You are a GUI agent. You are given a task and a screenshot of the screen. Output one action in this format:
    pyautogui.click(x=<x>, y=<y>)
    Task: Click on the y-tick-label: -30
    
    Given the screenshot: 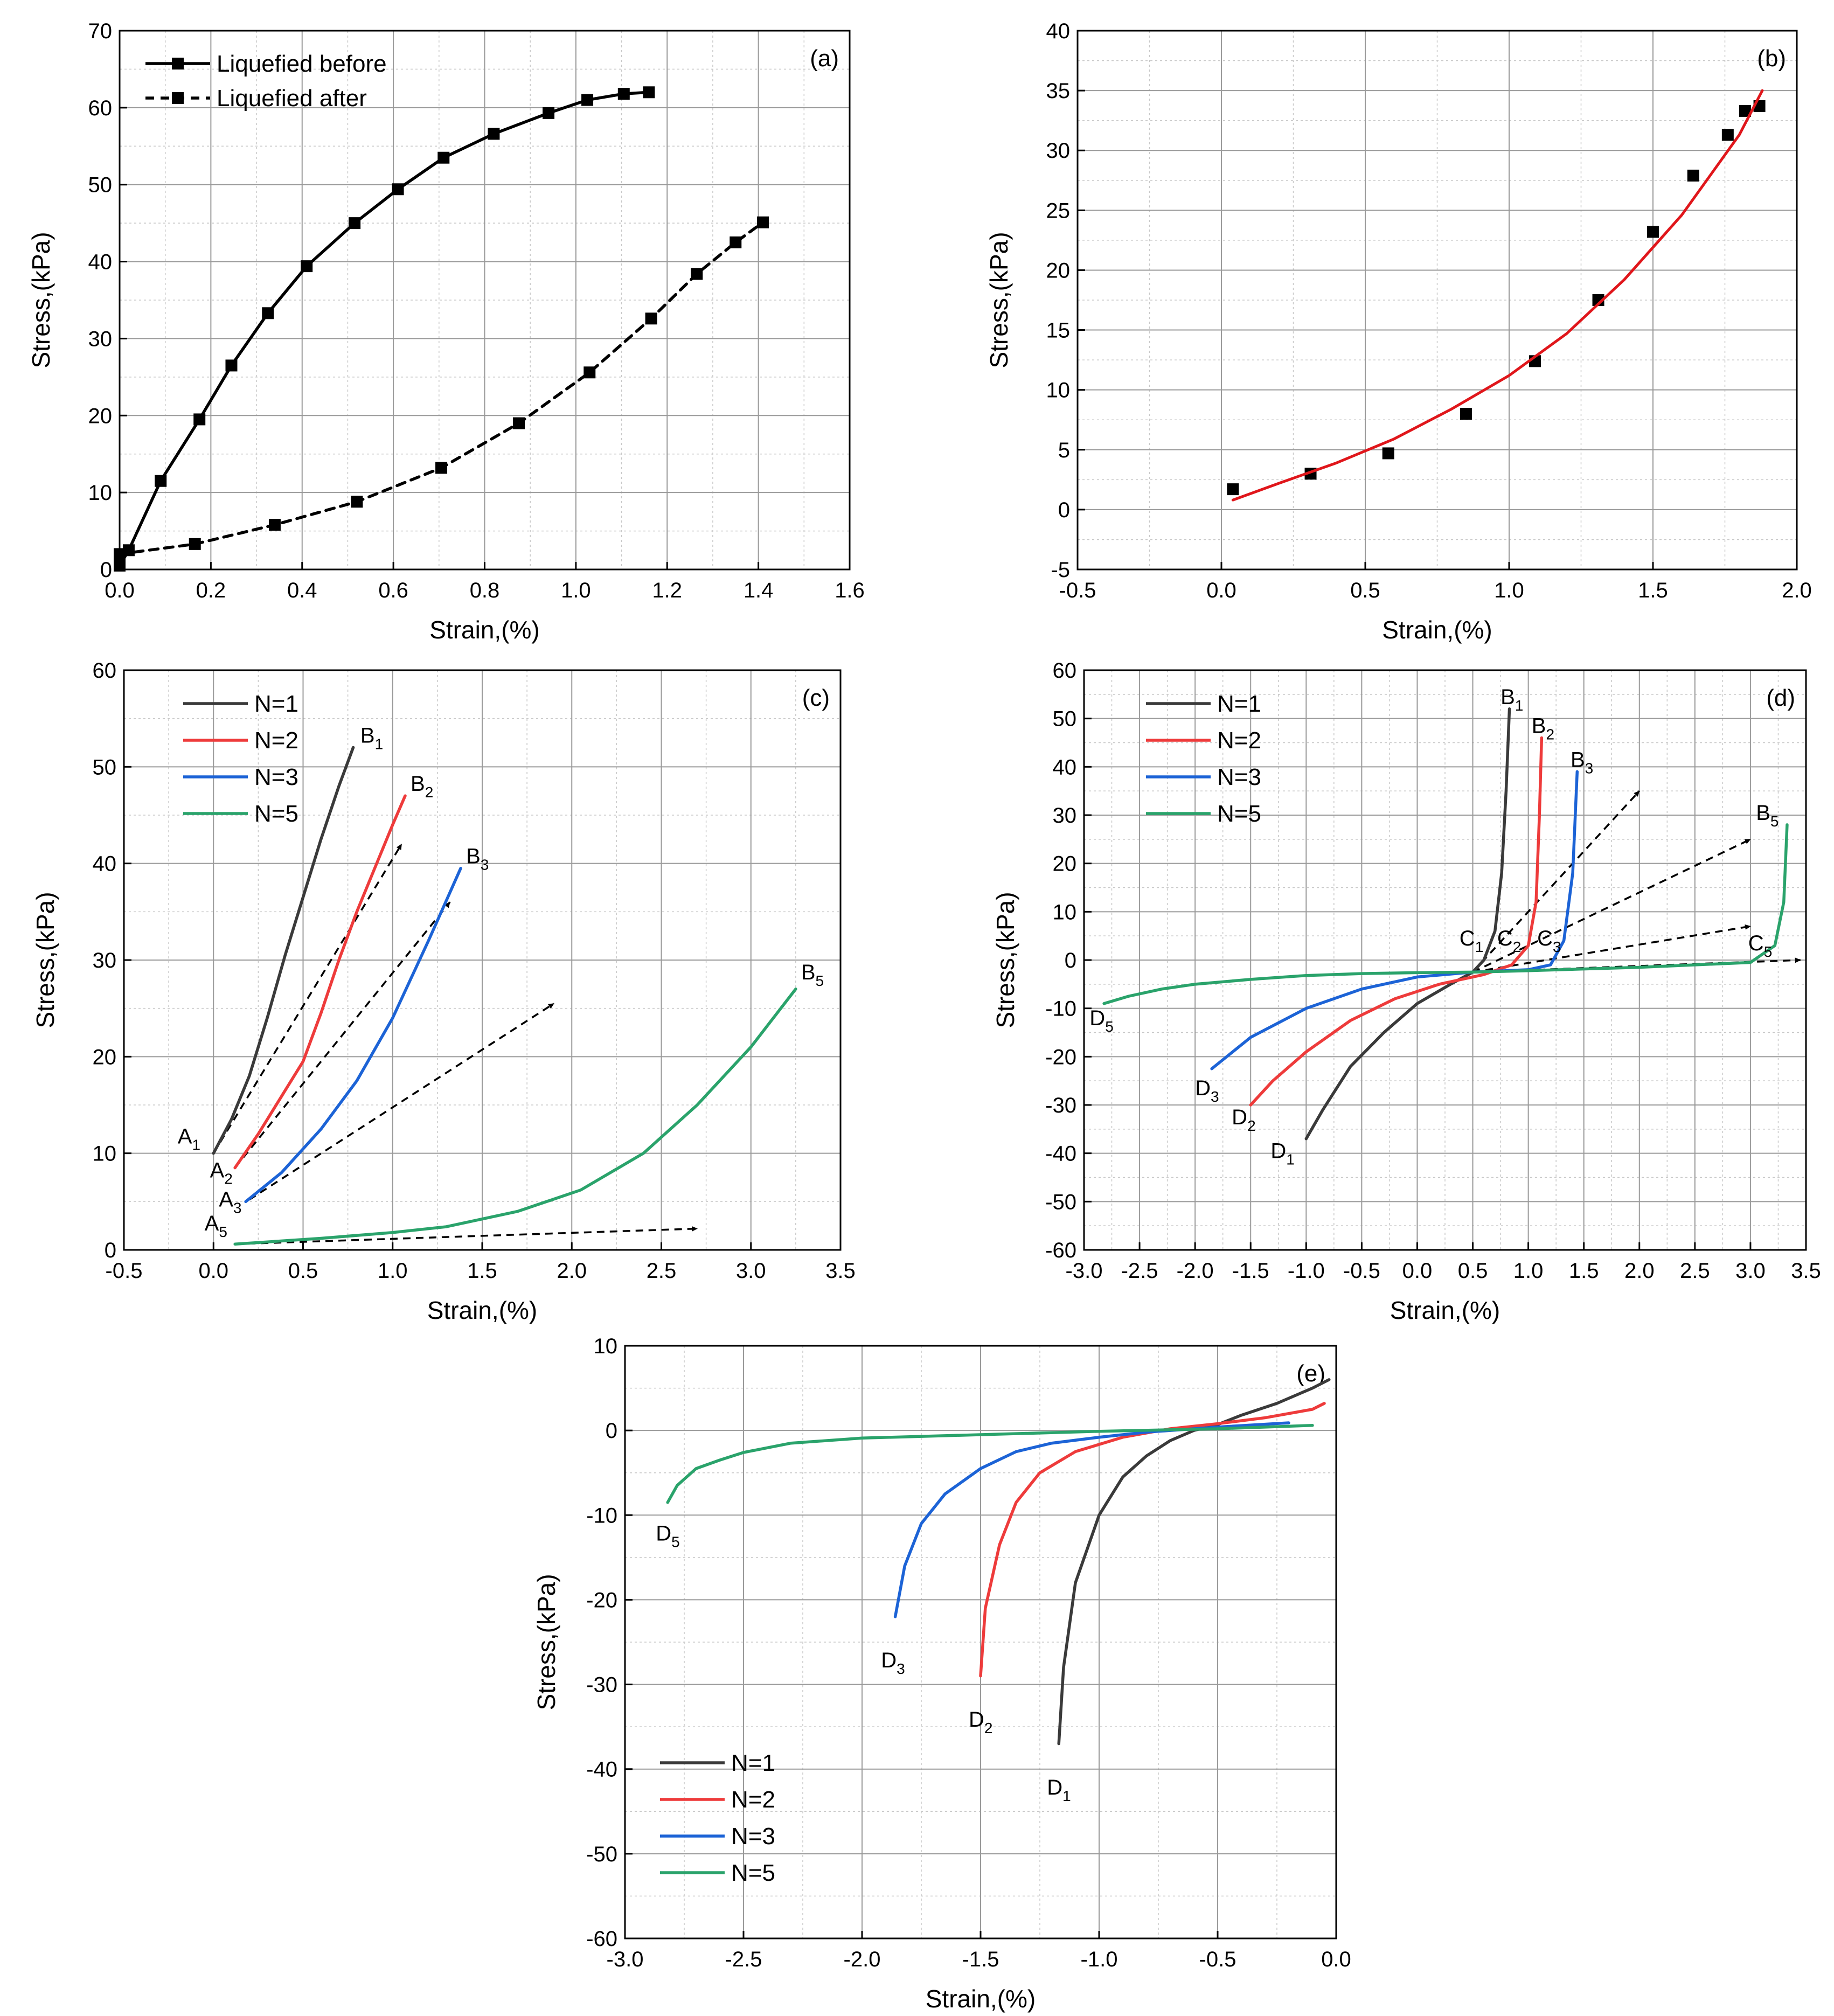 What is the action you would take?
    pyautogui.click(x=602, y=1685)
    